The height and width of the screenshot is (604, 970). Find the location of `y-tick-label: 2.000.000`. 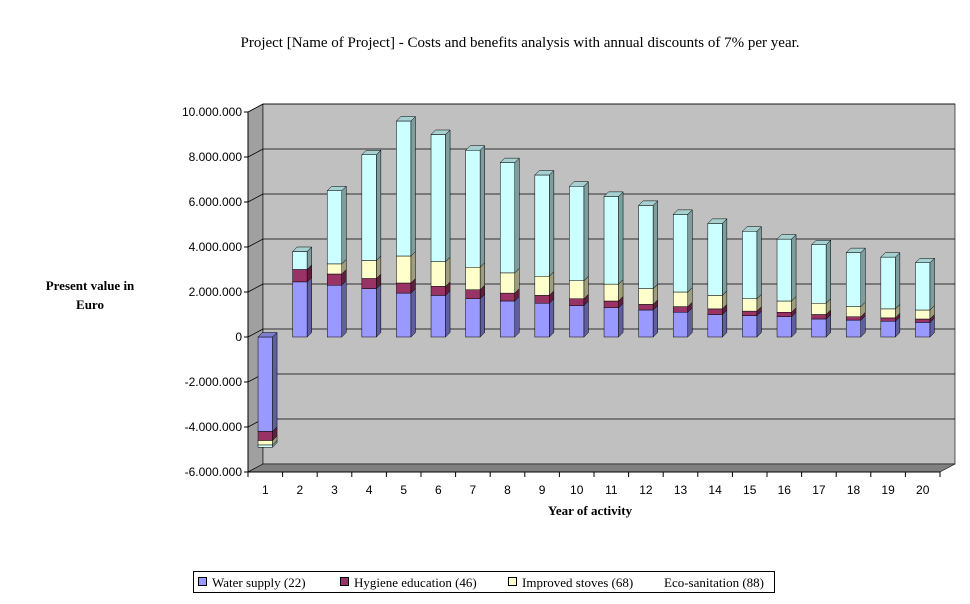

y-tick-label: 2.000.000 is located at coordinates (216, 292).